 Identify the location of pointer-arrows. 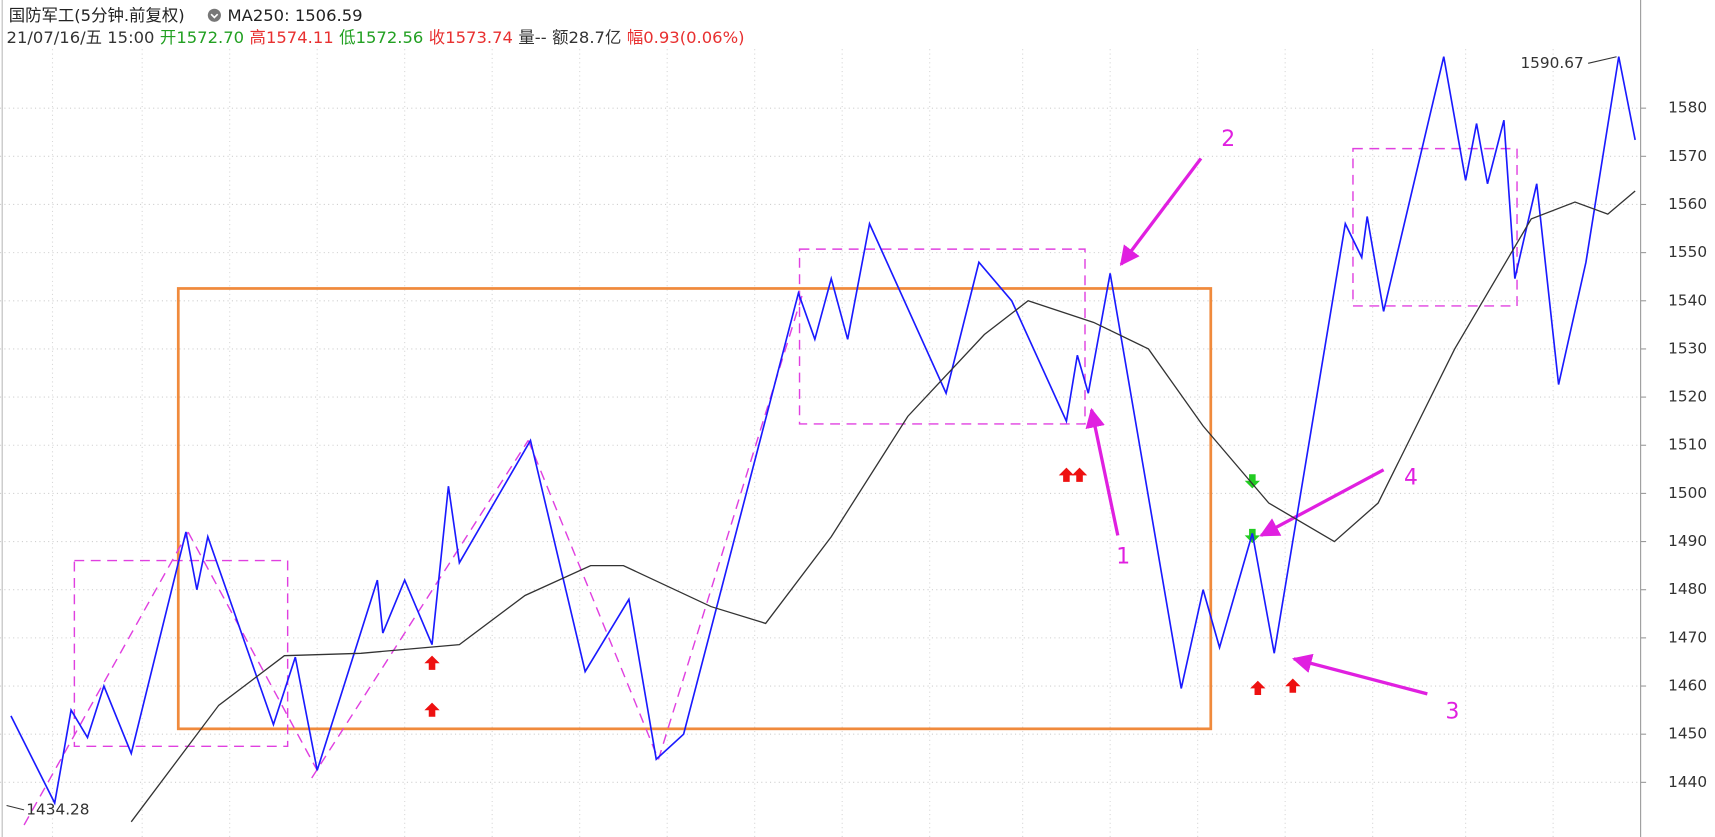
(1256, 426).